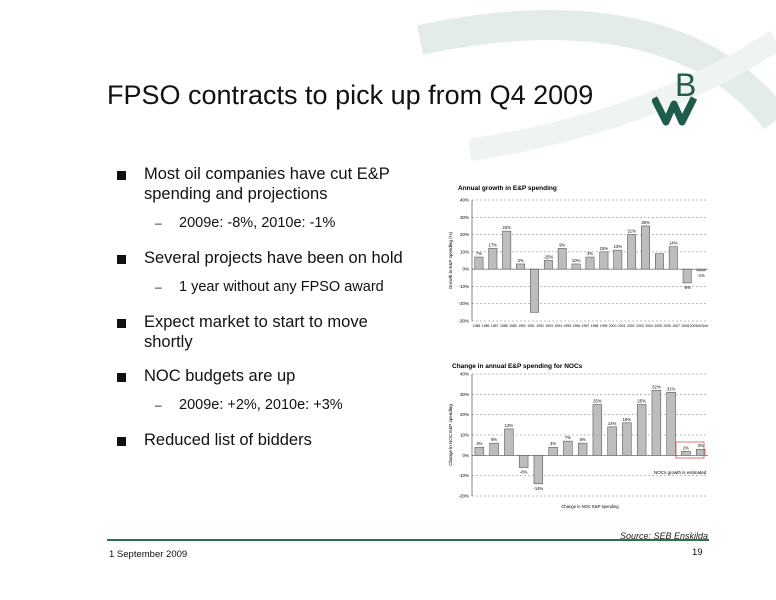  I want to click on chart1-xtick-label: 2004, so click(649, 326).